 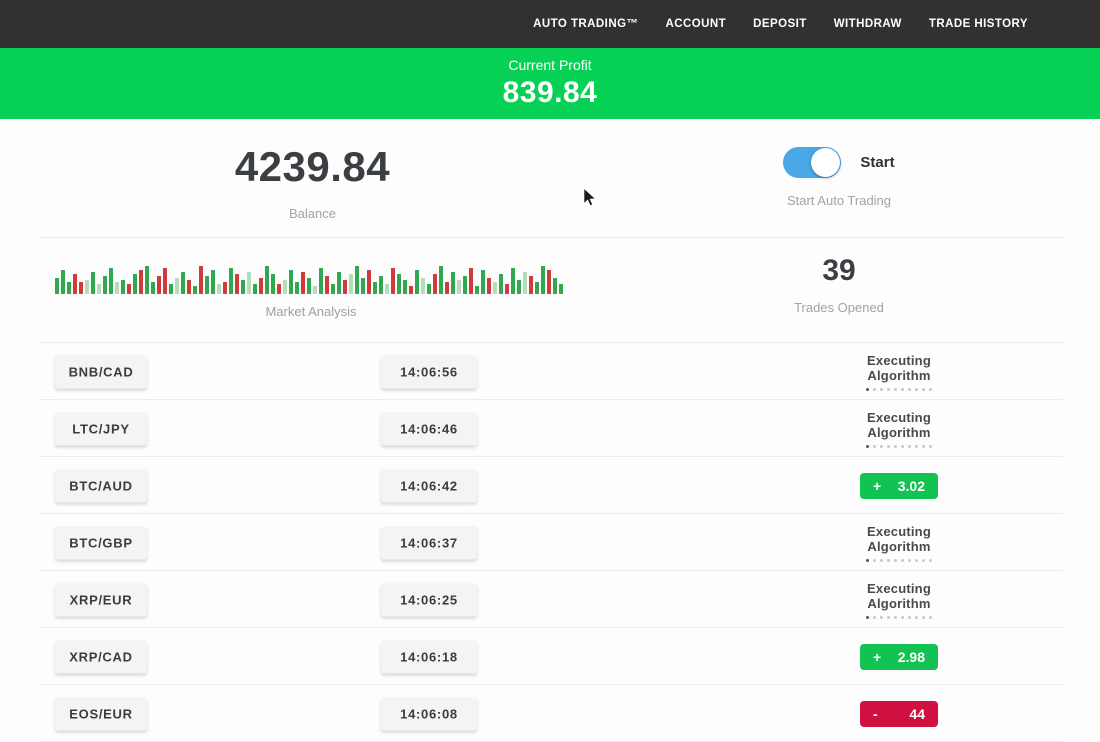 I want to click on balance-block: 4239.84 Balance, so click(x=312, y=182).